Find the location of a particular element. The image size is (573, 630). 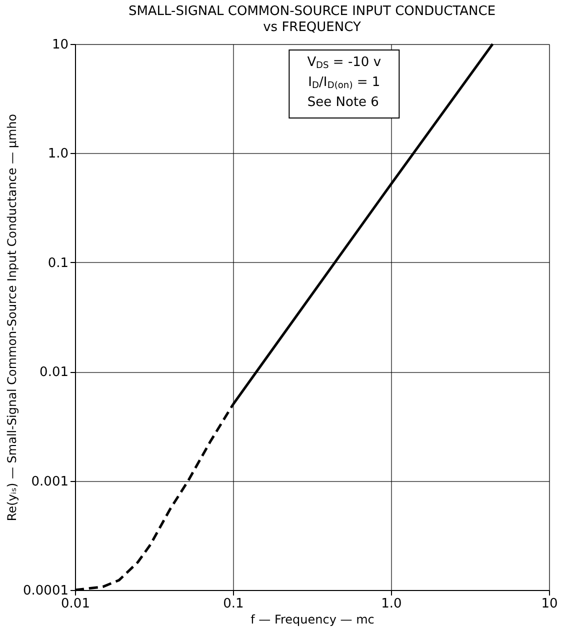

y-tick-label: 0.1 is located at coordinates (58, 263).